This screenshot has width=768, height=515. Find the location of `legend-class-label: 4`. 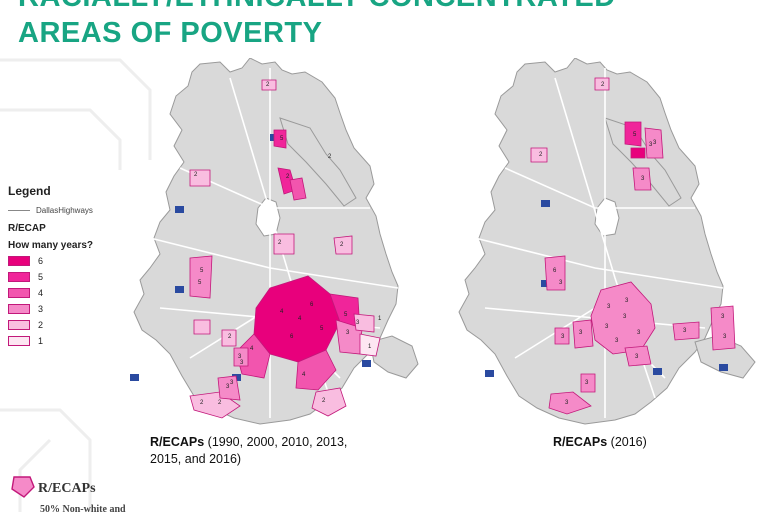

legend-class-label: 4 is located at coordinates (41, 293).